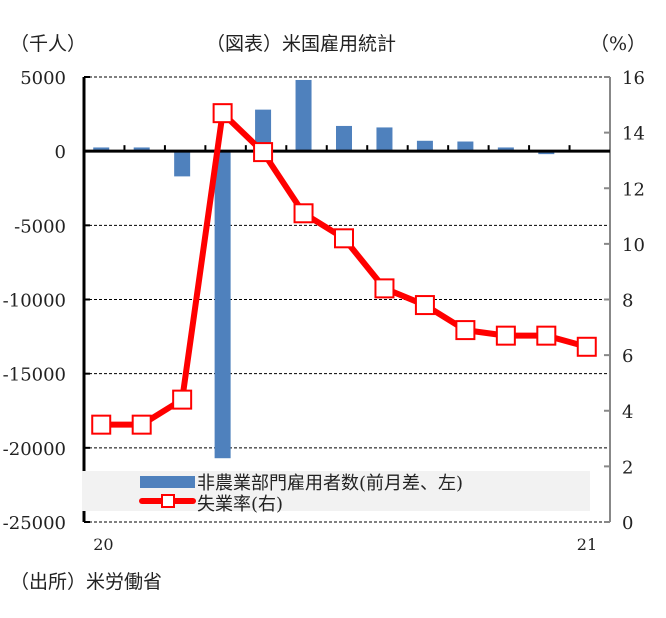  I want to click on left-tick-label: -25000, so click(34, 523).